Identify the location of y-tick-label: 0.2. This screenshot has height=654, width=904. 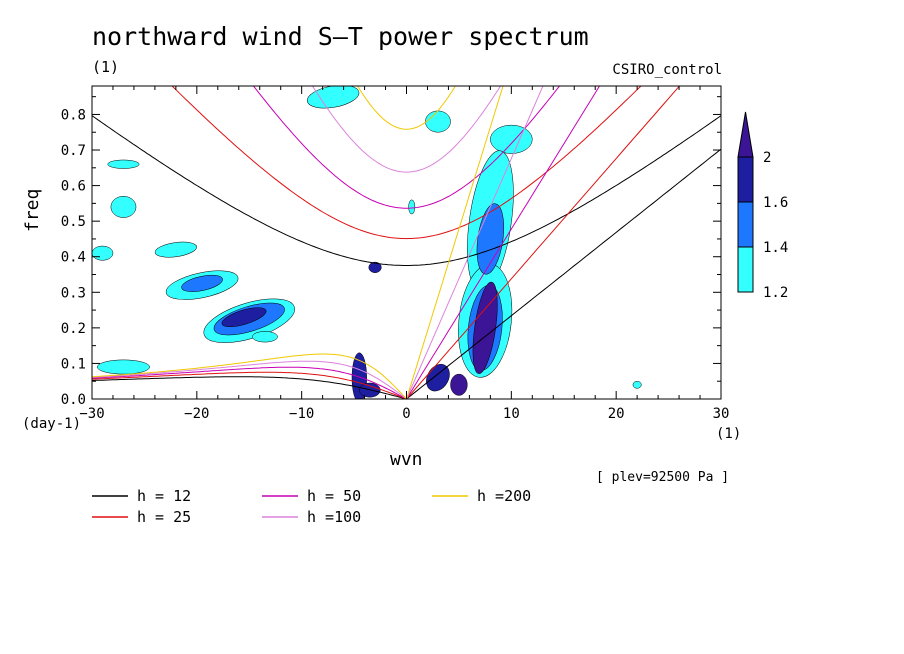
(73, 329).